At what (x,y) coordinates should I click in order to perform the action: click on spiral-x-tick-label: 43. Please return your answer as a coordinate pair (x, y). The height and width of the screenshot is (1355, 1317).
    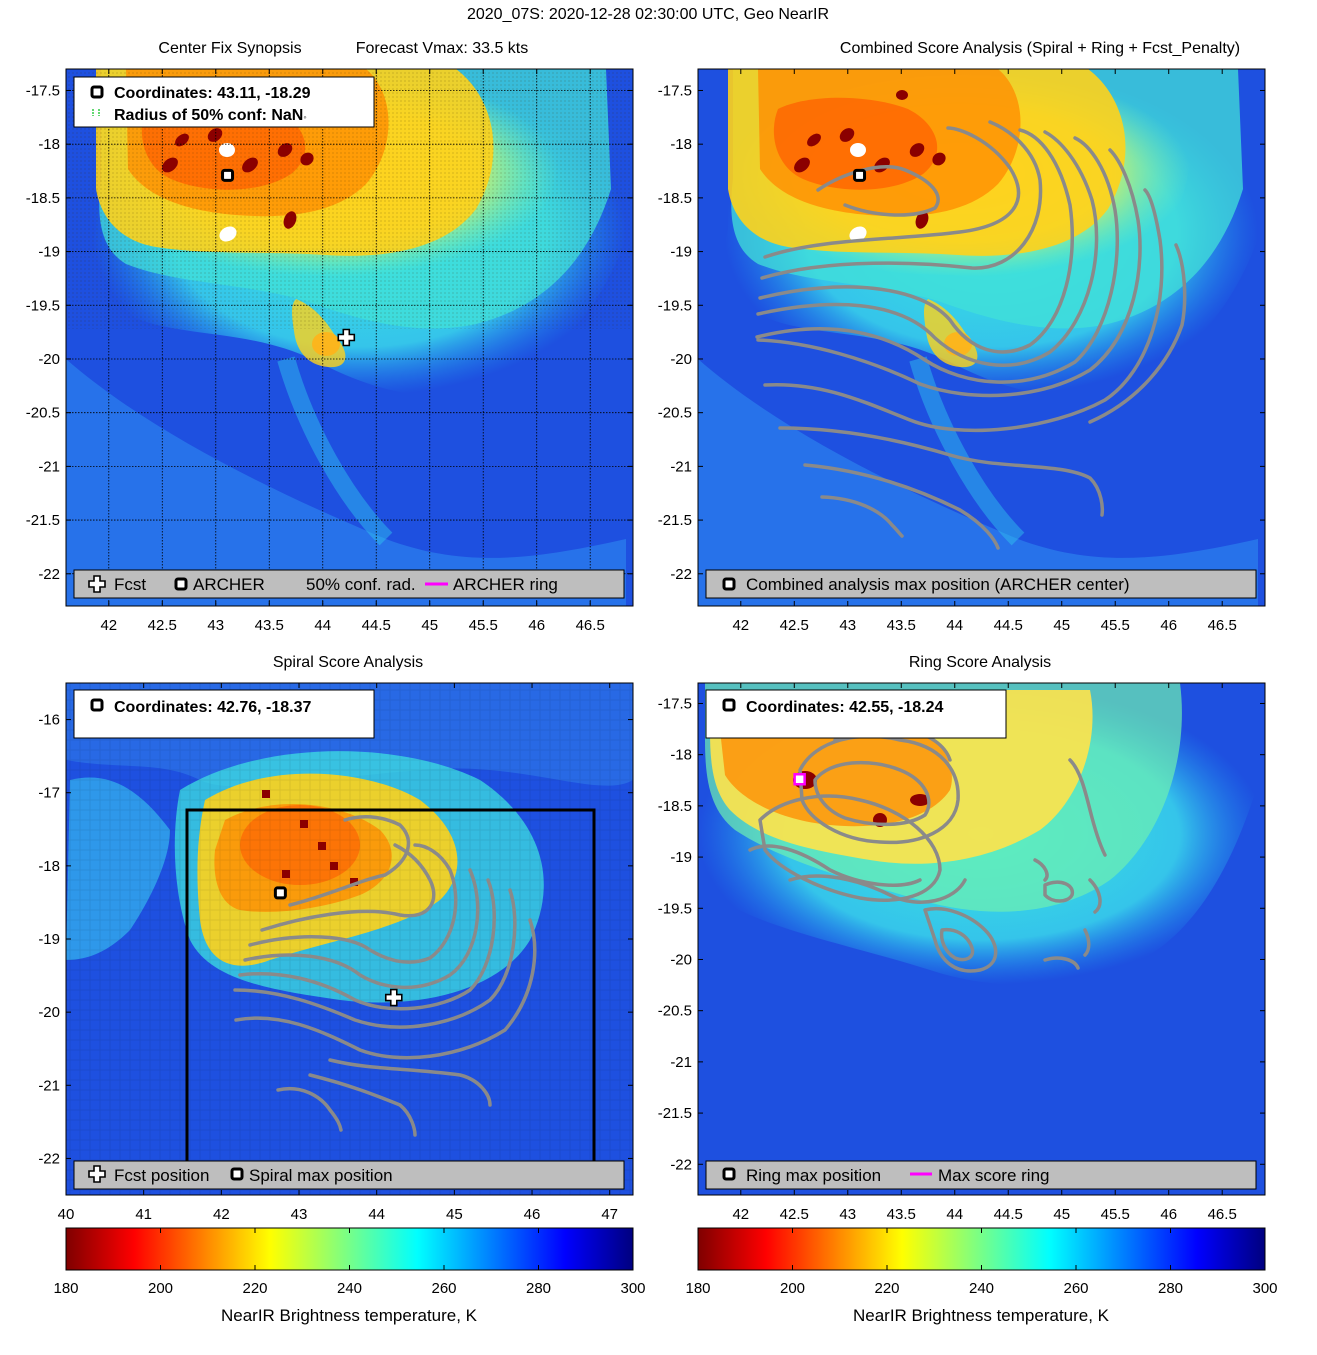
    Looking at the image, I should click on (299, 1214).